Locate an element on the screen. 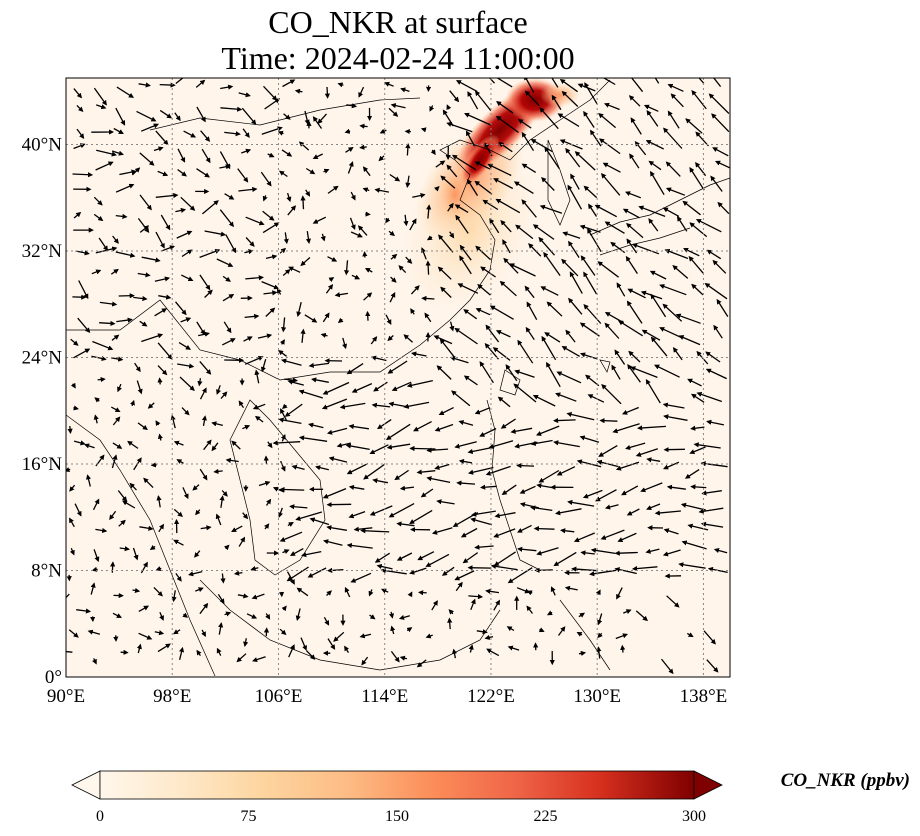  longitude-tick-label: 114°E is located at coordinates (384, 696).